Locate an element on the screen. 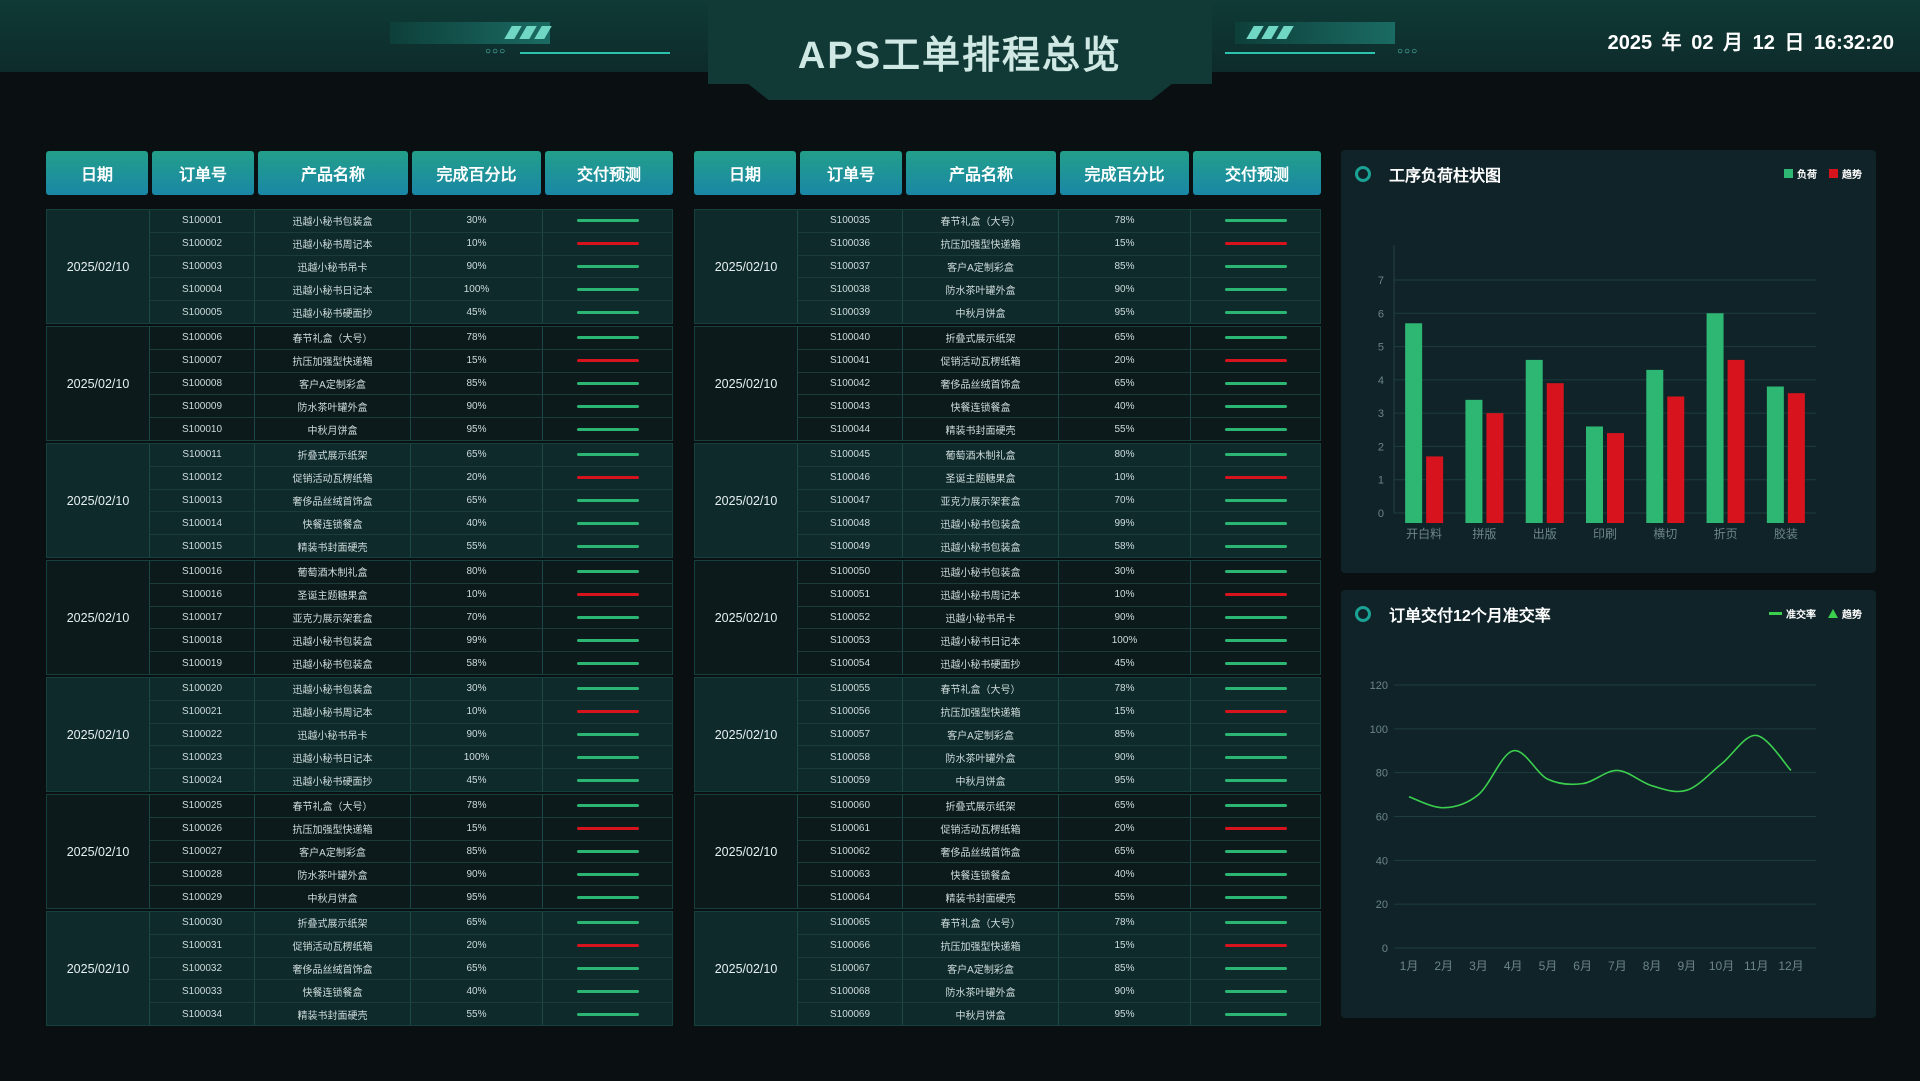  table-row: S100038 防水茶叶罐外盒 90% is located at coordinates (1059, 290).